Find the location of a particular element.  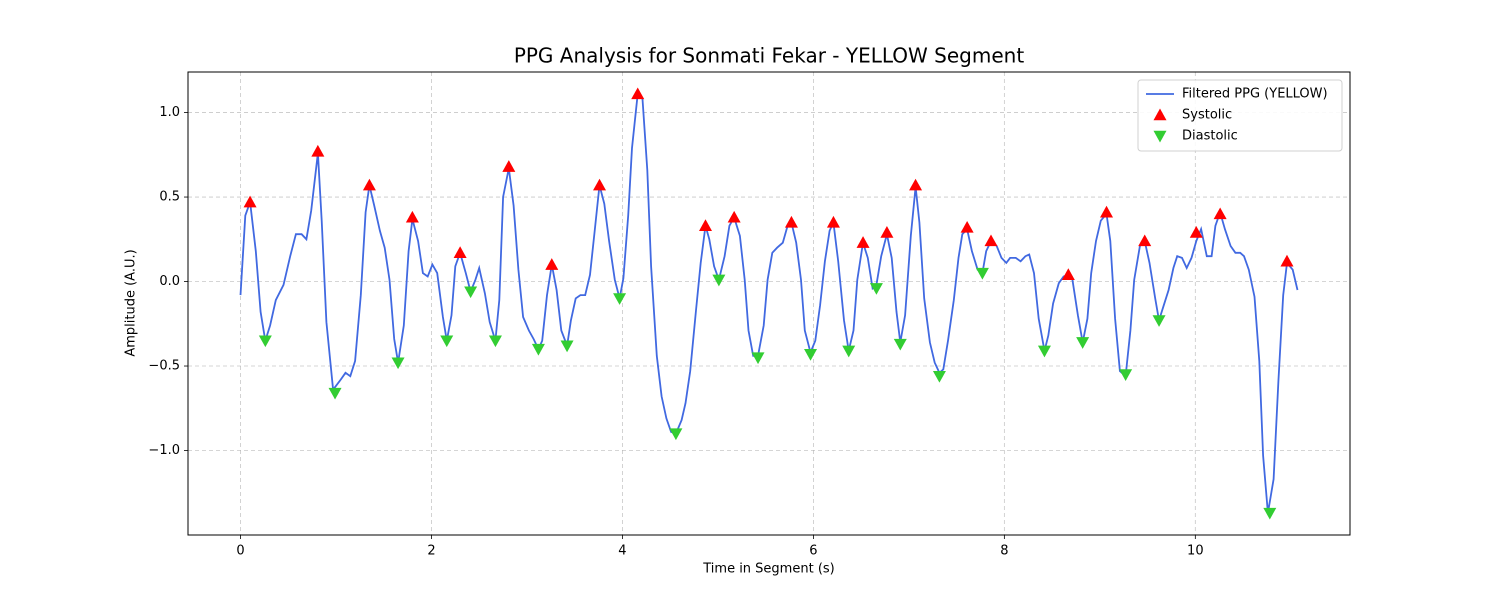

x-axis-label: Time in Segment (s) is located at coordinates (768, 569).